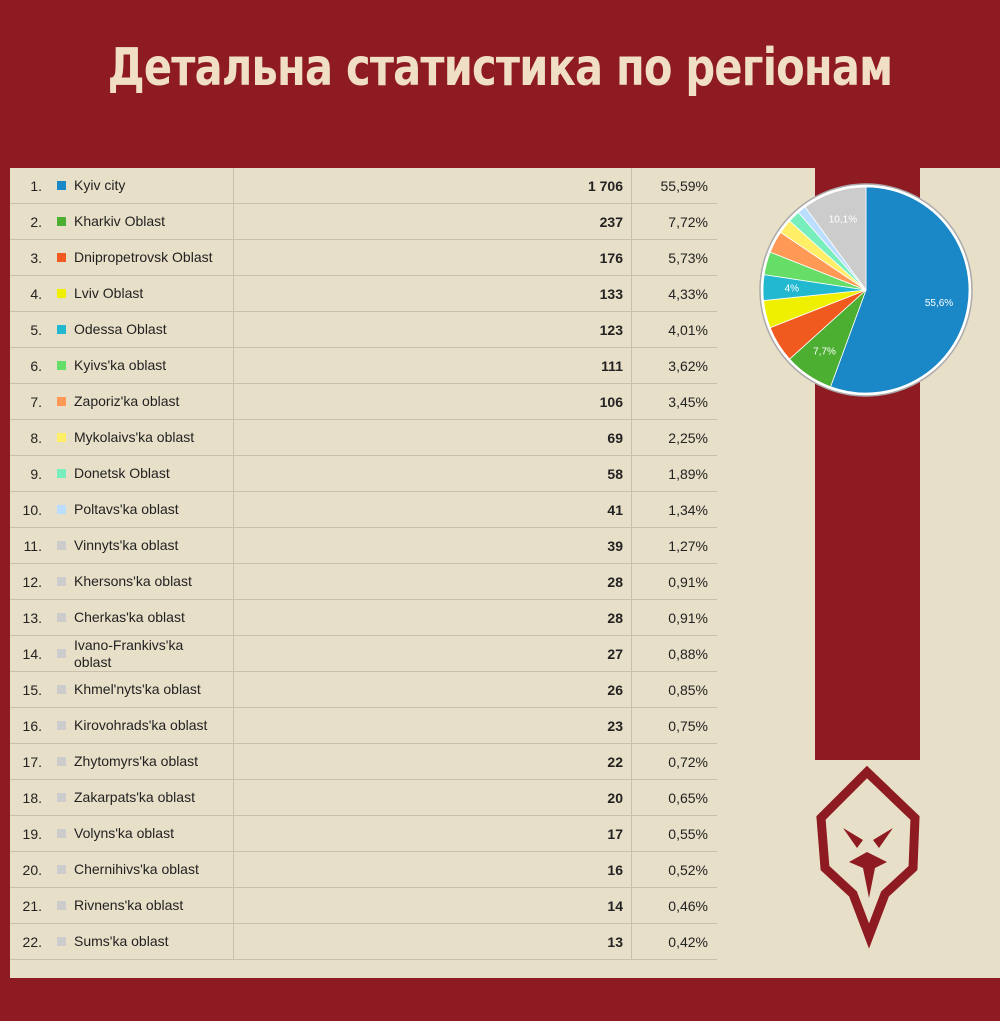 This screenshot has width=1000, height=1021. Describe the element at coordinates (141, 725) in the screenshot. I see `region: Kirovohrads'ka oblast` at that location.